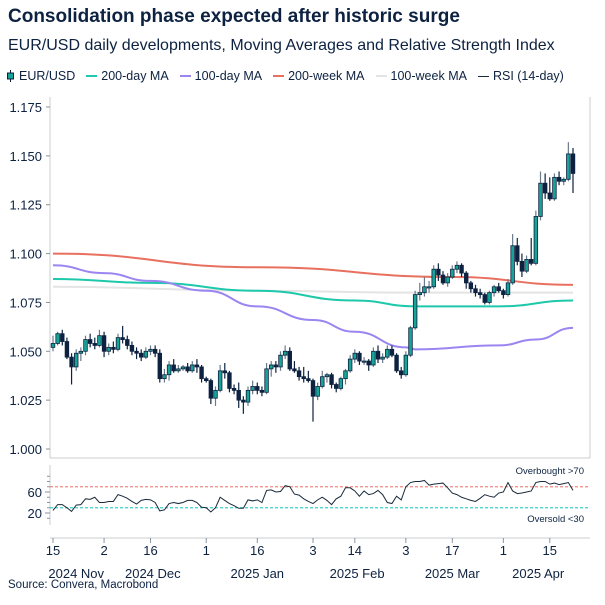 The width and height of the screenshot is (605, 605). Describe the element at coordinates (355, 550) in the screenshot. I see `x-tick-label: 14` at that location.